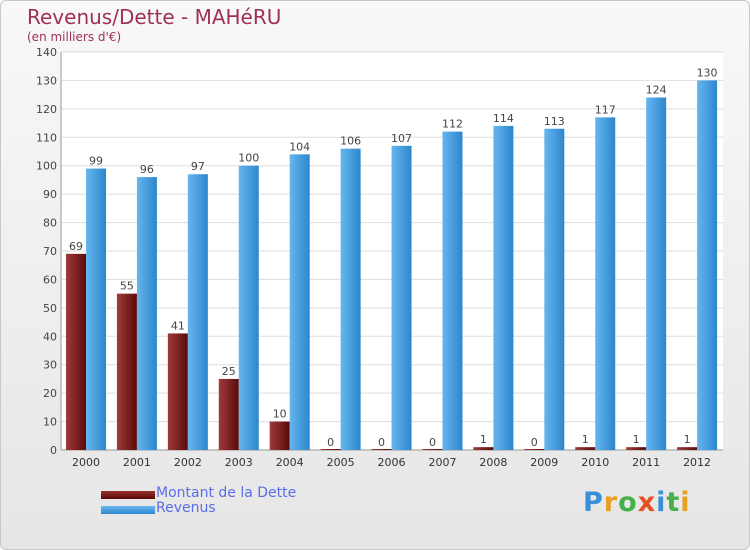 This screenshot has height=550, width=750. I want to click on chart-title: Revenus/Dette - MAHéRU, so click(154, 17).